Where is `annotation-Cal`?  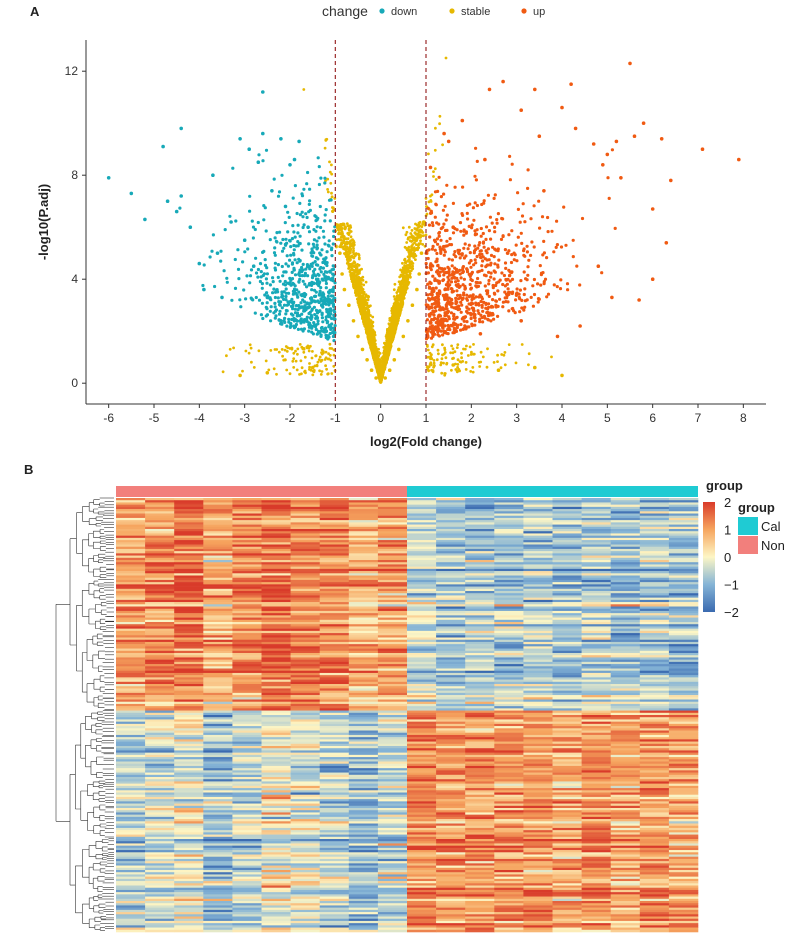 annotation-Cal is located at coordinates (552, 491).